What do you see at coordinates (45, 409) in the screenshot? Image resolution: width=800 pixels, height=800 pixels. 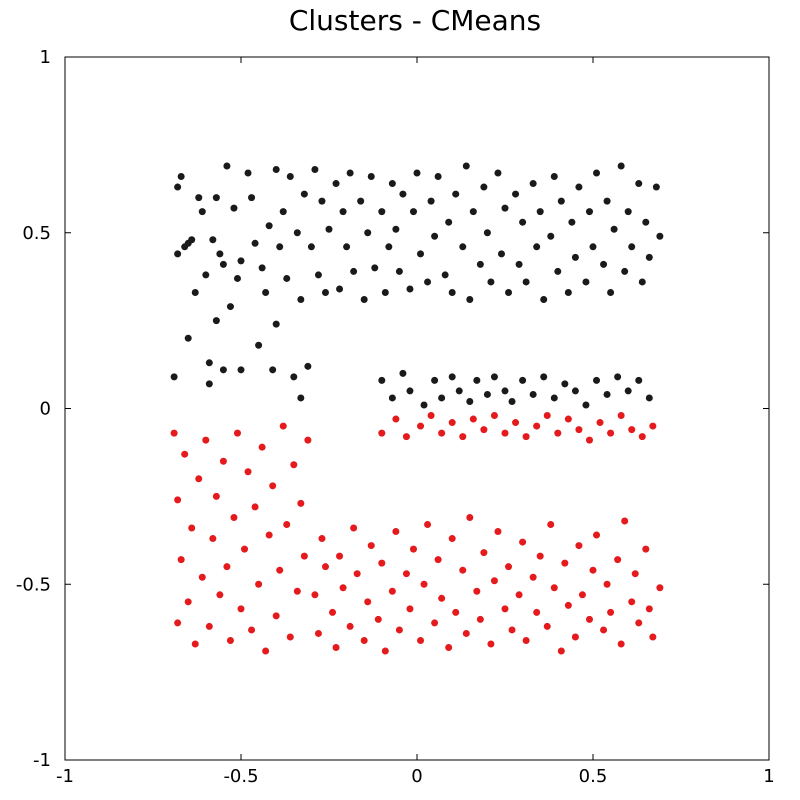 I see `y-tick-label: 0` at bounding box center [45, 409].